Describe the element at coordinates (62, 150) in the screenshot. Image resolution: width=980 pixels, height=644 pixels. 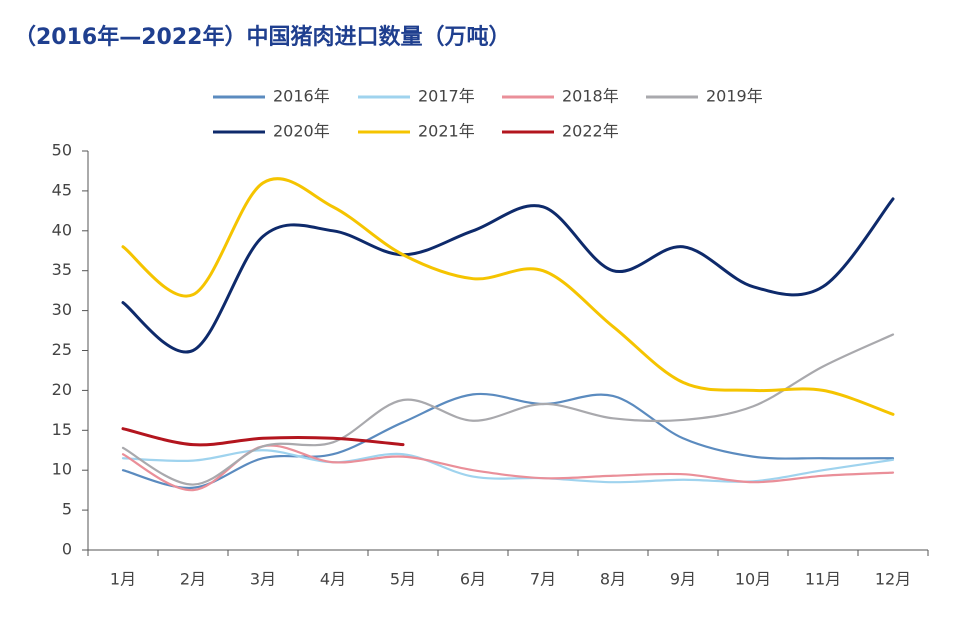
I see `y-tick-label: 50` at that location.